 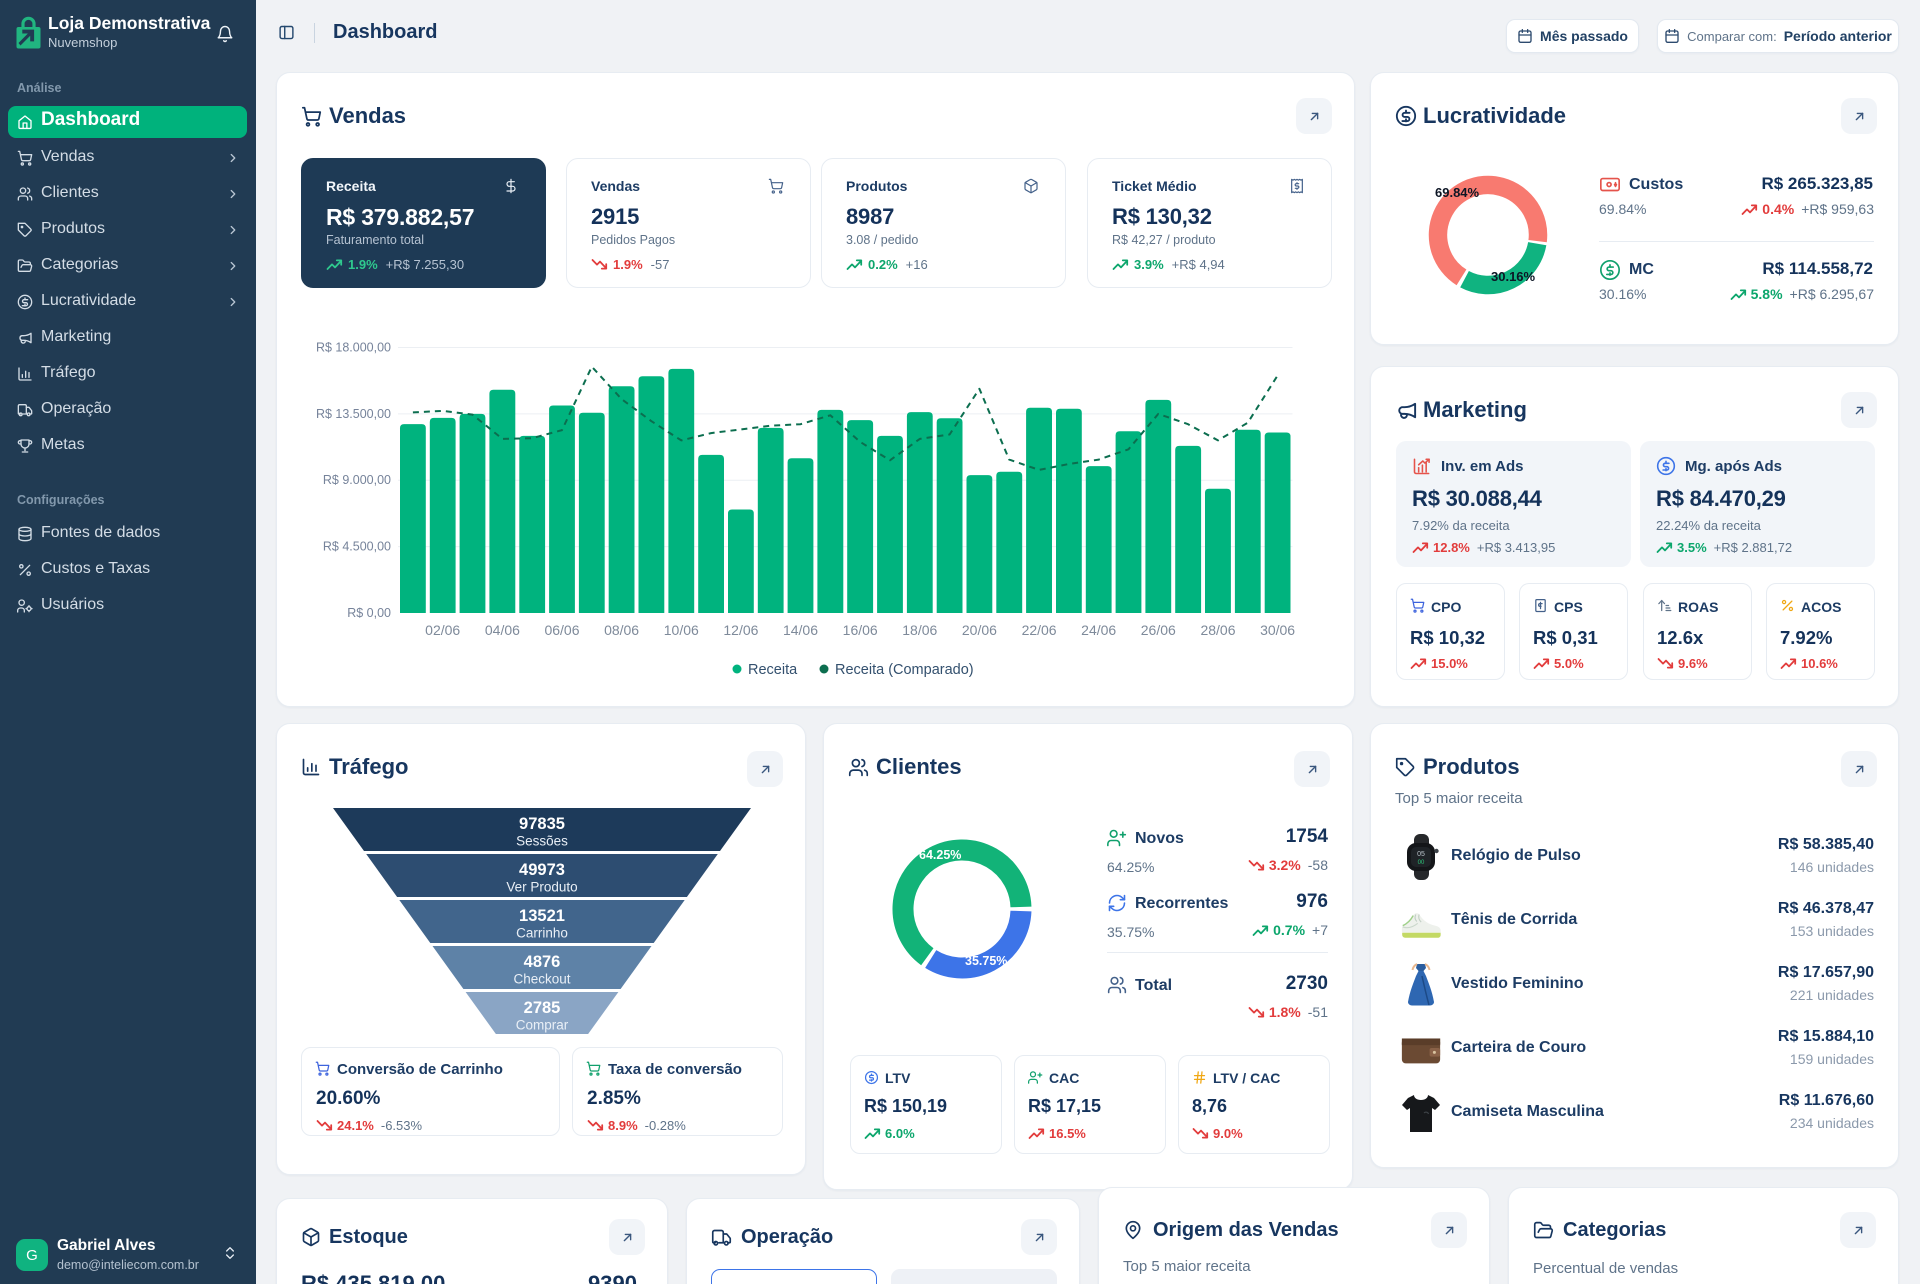 I want to click on svg-text: Ver Produto, so click(x=541, y=887).